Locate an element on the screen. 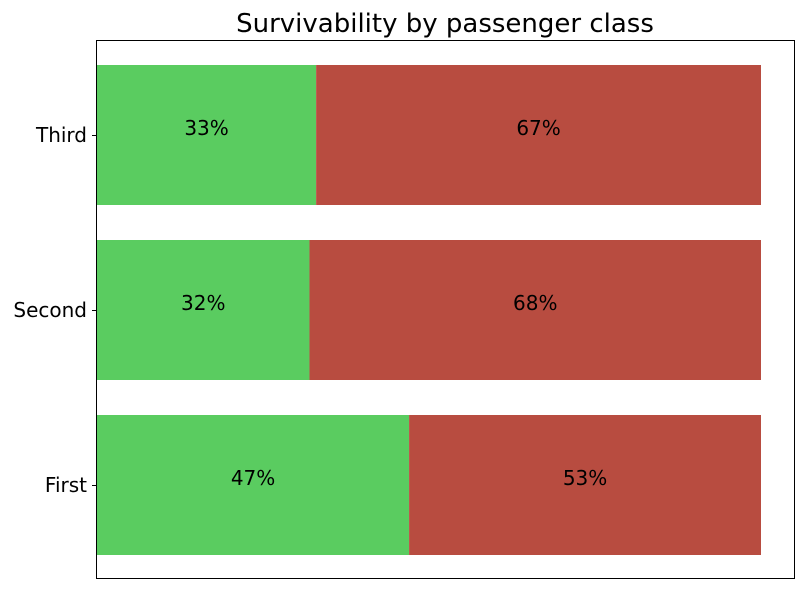  data-label-third-0: 33% is located at coordinates (206, 128).